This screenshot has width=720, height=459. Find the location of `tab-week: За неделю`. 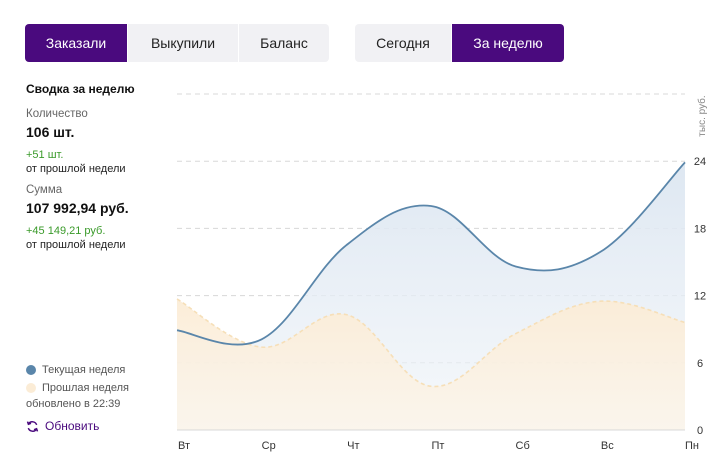

tab-week: За неделю is located at coordinates (508, 43).